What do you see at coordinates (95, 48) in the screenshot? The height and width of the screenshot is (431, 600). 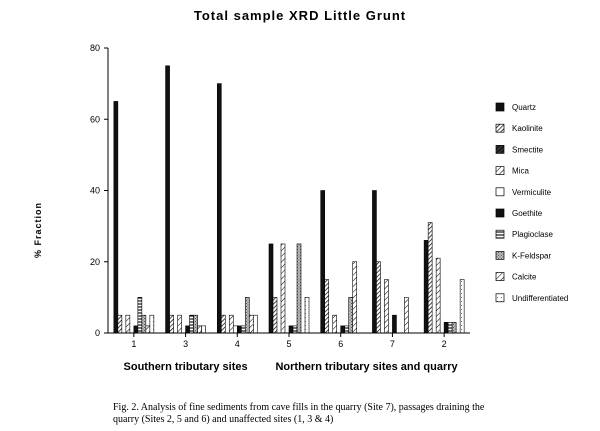 I see `y-tick-label: 80` at bounding box center [95, 48].